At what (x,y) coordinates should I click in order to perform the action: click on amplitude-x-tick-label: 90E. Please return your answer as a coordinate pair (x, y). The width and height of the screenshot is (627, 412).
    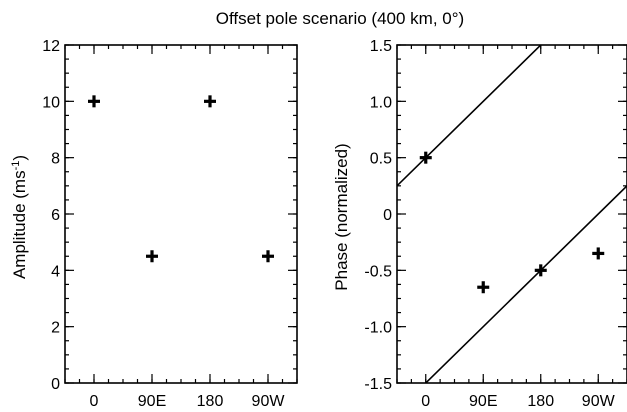
    Looking at the image, I should click on (152, 401).